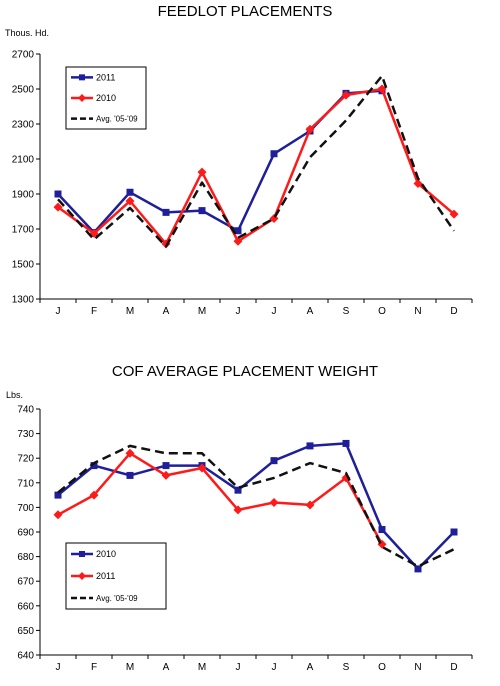 The height and width of the screenshot is (686, 500). I want to click on y-tick-label: 660, so click(25, 606).